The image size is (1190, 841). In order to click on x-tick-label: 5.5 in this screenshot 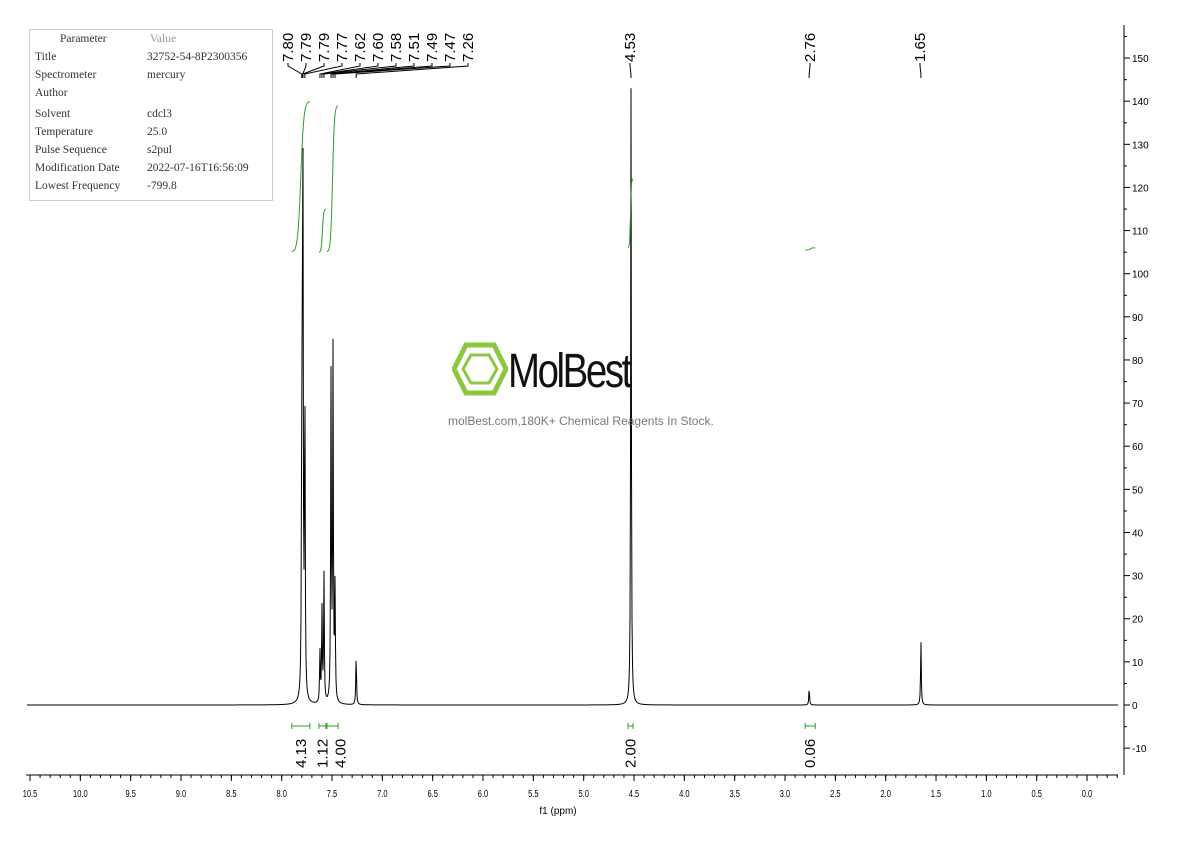, I will do `click(533, 793)`.